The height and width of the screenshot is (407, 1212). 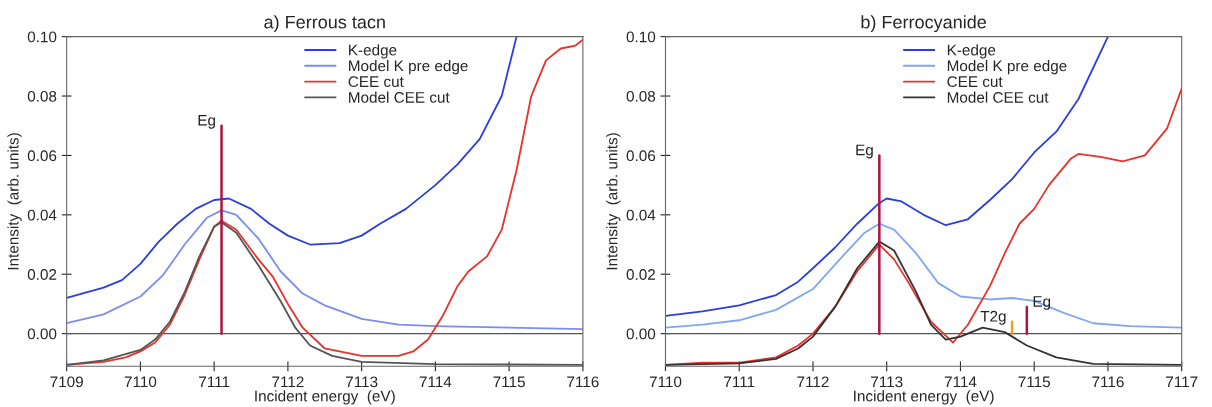 What do you see at coordinates (1182, 382) in the screenshot?
I see `x-tick-label: 7117` at bounding box center [1182, 382].